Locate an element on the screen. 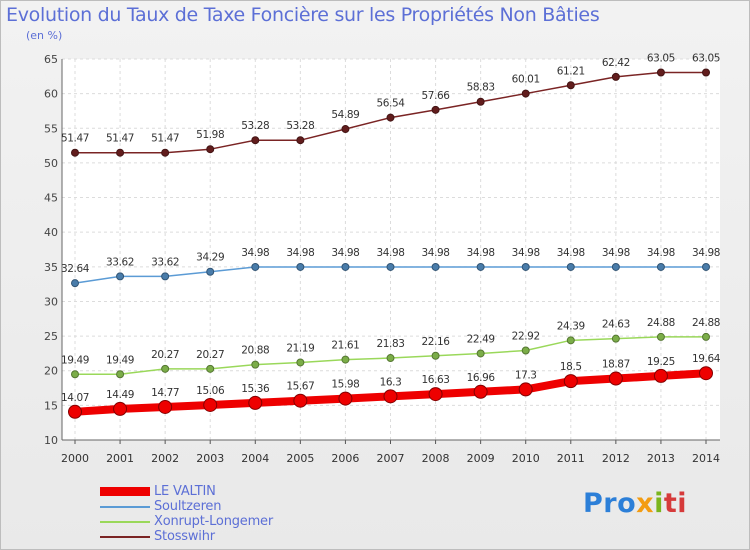  logo-part: ti is located at coordinates (675, 503).